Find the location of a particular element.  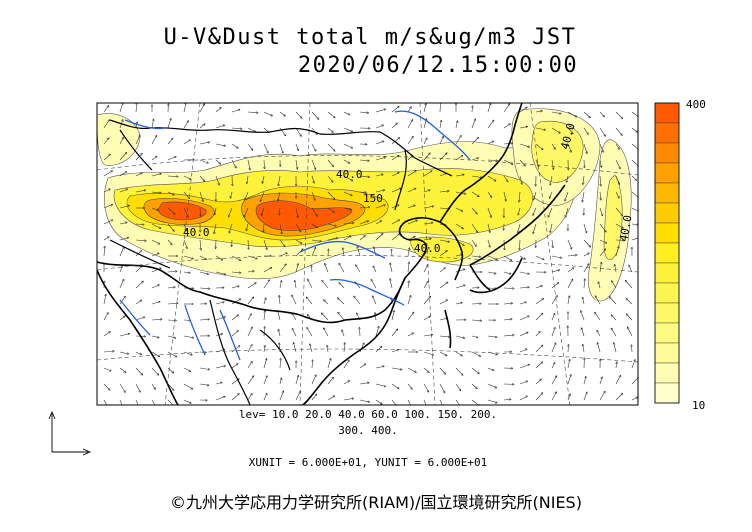

chart-timestamp: 2020/06/12.15:00:00 is located at coordinates (438, 65).